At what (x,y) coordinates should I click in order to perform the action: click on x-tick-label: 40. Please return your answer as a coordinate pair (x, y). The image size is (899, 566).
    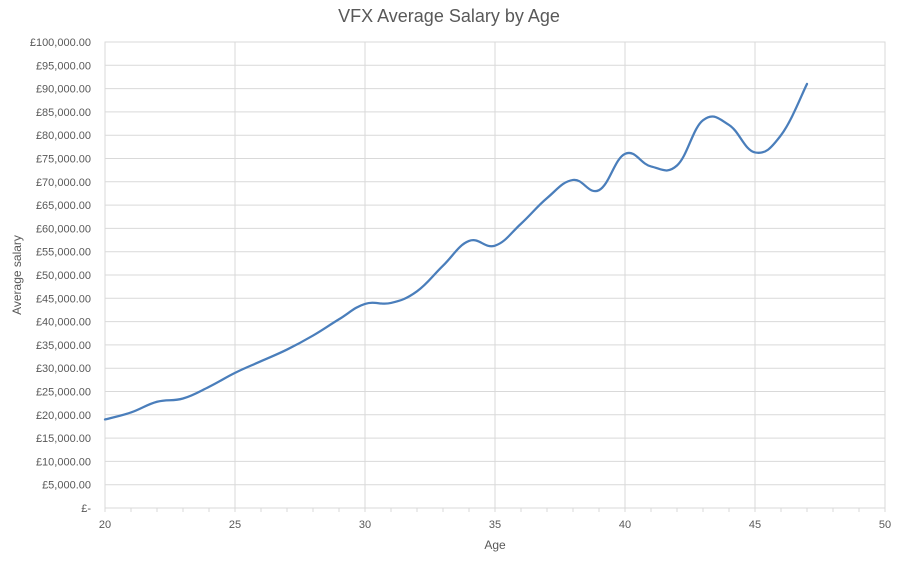
    Looking at the image, I should click on (625, 525).